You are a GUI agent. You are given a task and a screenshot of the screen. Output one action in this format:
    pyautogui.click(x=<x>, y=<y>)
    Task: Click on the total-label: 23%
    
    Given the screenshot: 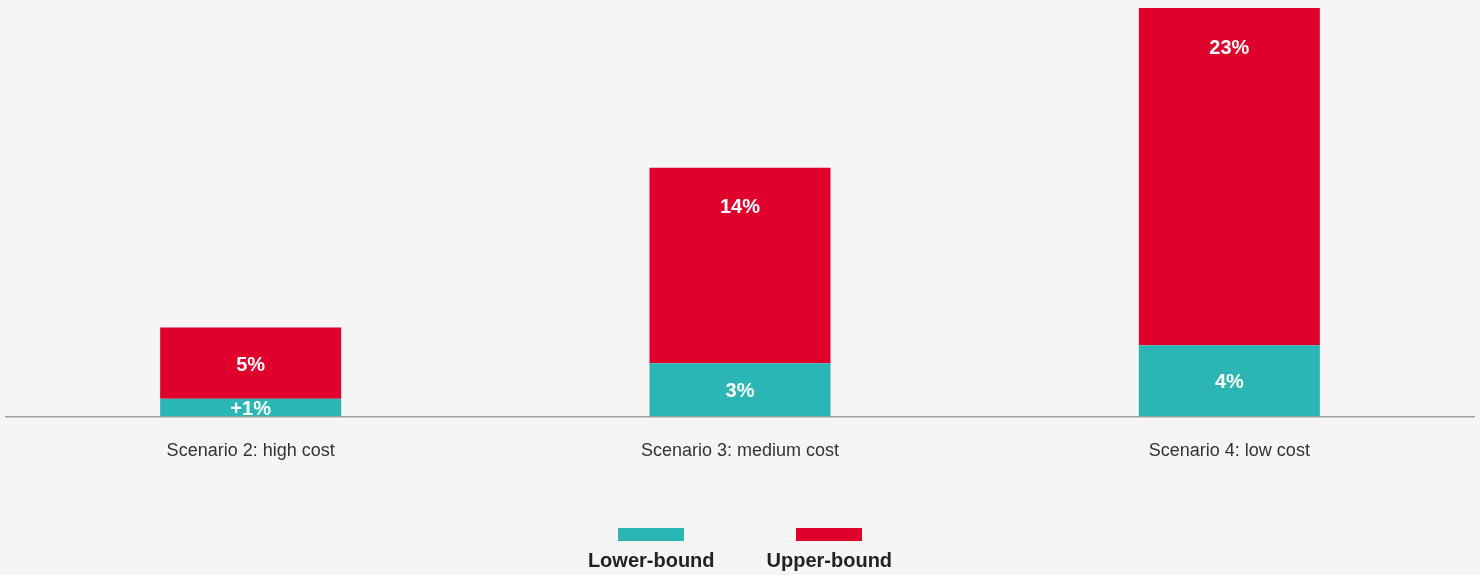 What is the action you would take?
    pyautogui.click(x=1229, y=46)
    